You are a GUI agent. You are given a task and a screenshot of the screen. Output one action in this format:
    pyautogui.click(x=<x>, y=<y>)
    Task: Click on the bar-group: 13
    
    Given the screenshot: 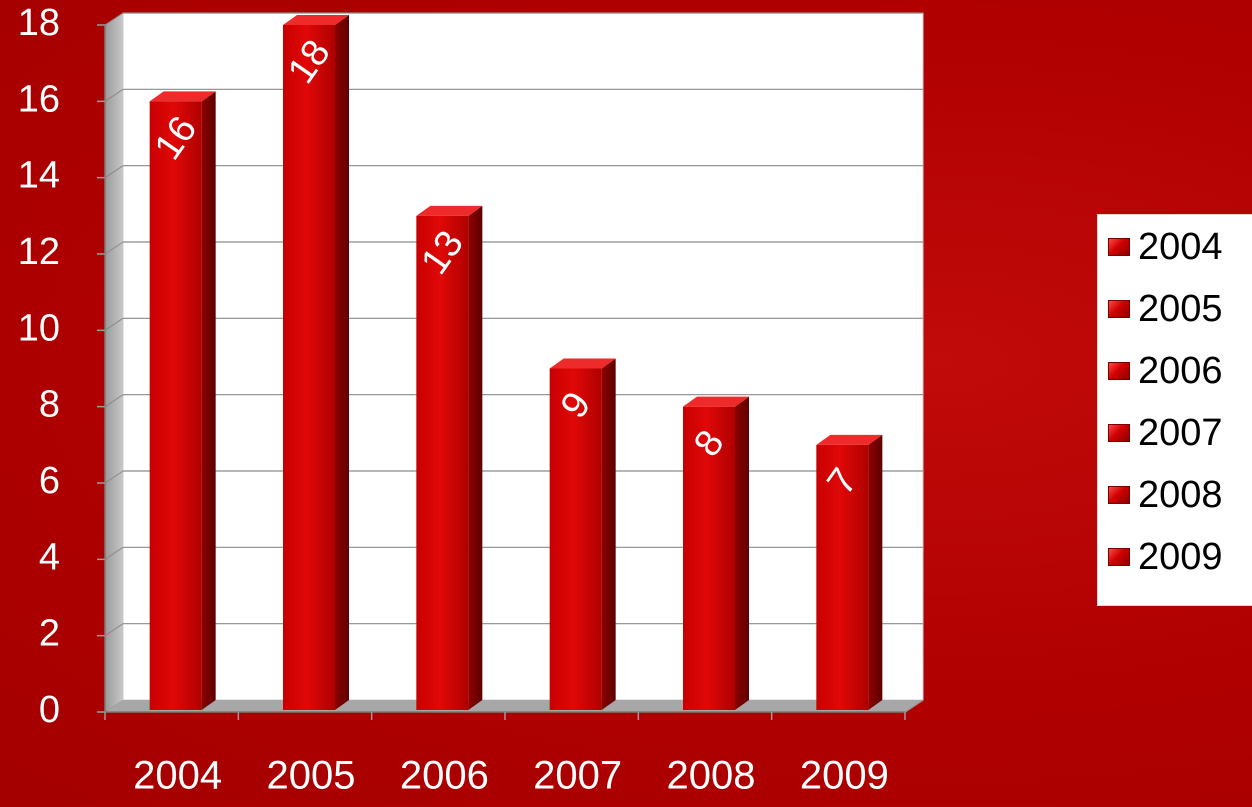 What is the action you would take?
    pyautogui.click(x=448, y=458)
    